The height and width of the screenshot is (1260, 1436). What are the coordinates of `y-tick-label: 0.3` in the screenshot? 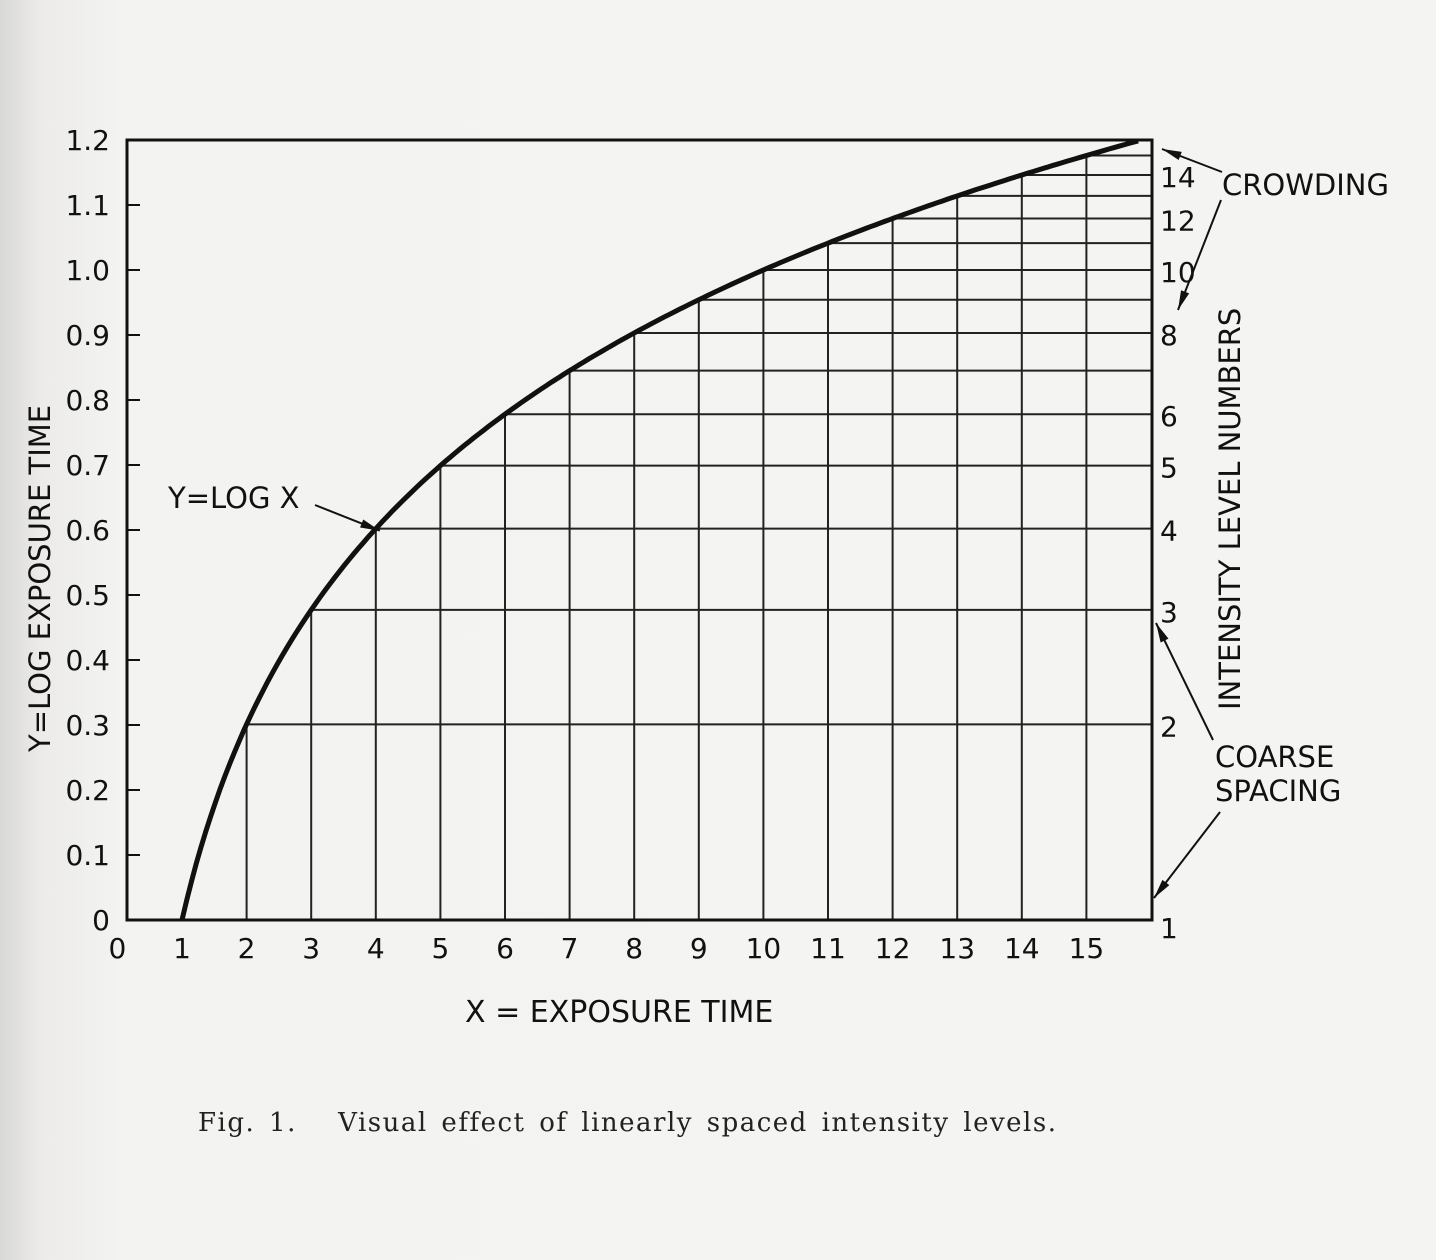 It's located at (87, 725).